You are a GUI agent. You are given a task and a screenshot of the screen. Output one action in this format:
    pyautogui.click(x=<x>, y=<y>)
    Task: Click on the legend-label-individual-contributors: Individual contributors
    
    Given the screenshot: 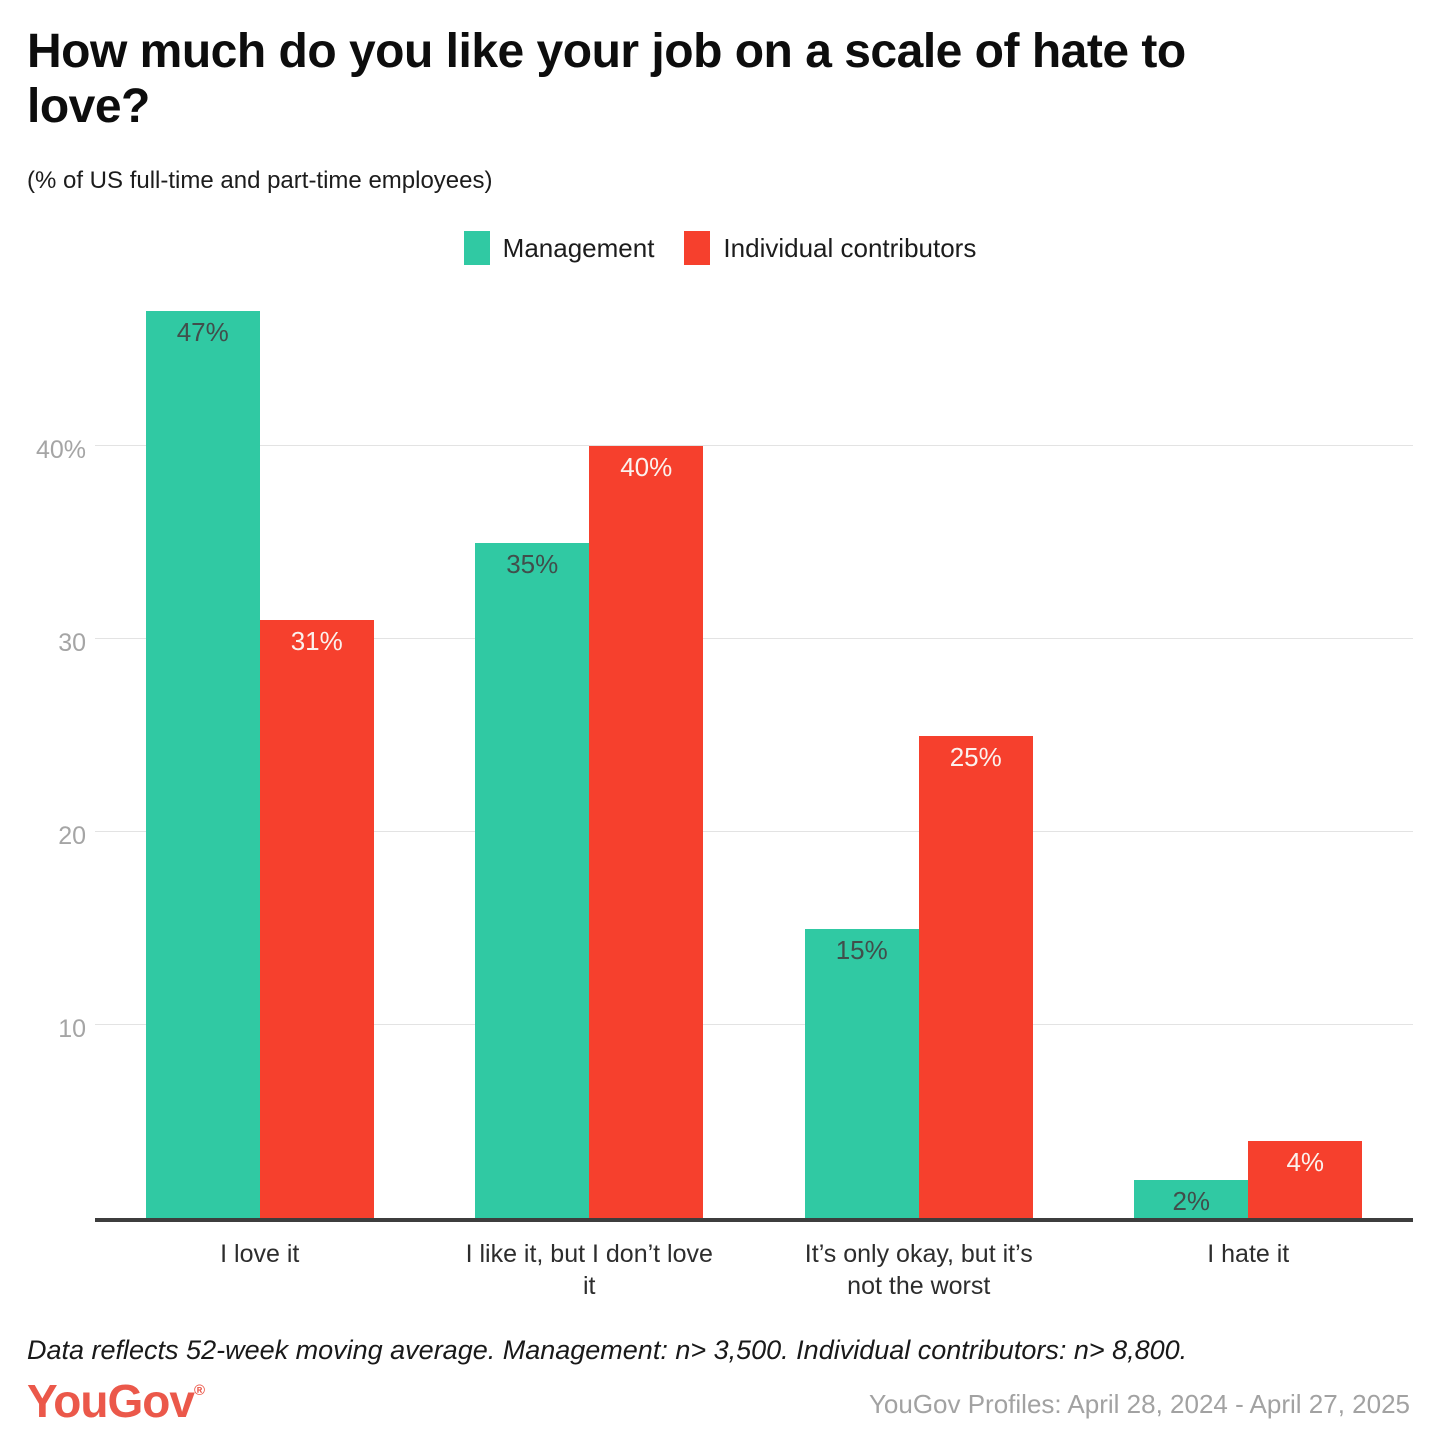 What is the action you would take?
    pyautogui.click(x=850, y=247)
    